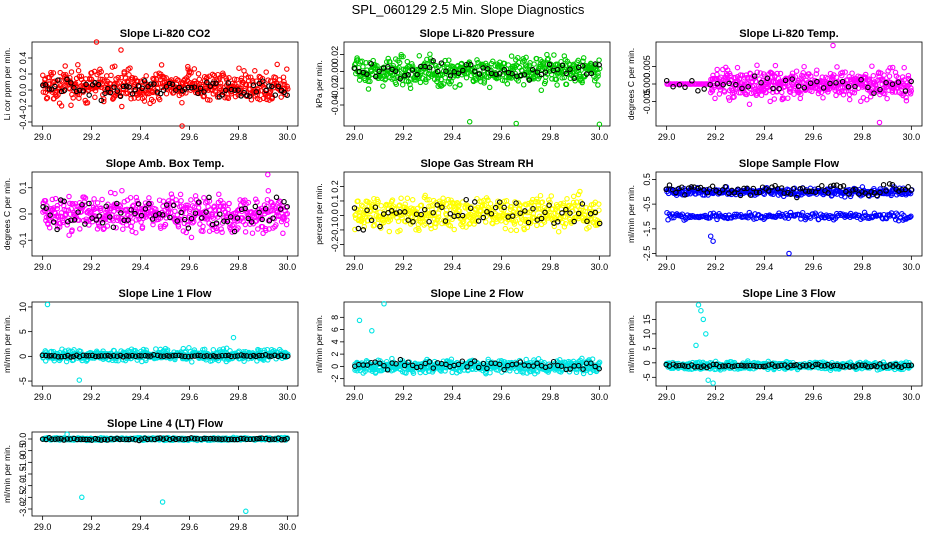  What do you see at coordinates (335, 88) in the screenshot?
I see `y-tick-label: -0.02` at bounding box center [335, 88].